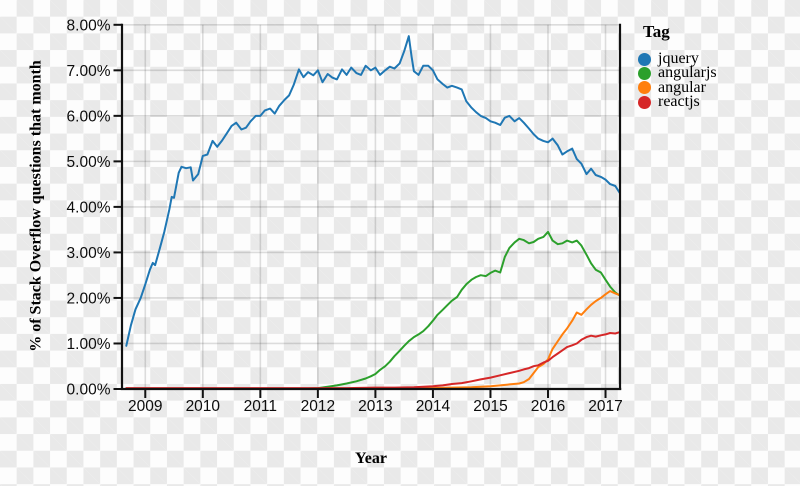 Image resolution: width=800 pixels, height=486 pixels. What do you see at coordinates (490, 406) in the screenshot?
I see `x-tick-label: 2015` at bounding box center [490, 406].